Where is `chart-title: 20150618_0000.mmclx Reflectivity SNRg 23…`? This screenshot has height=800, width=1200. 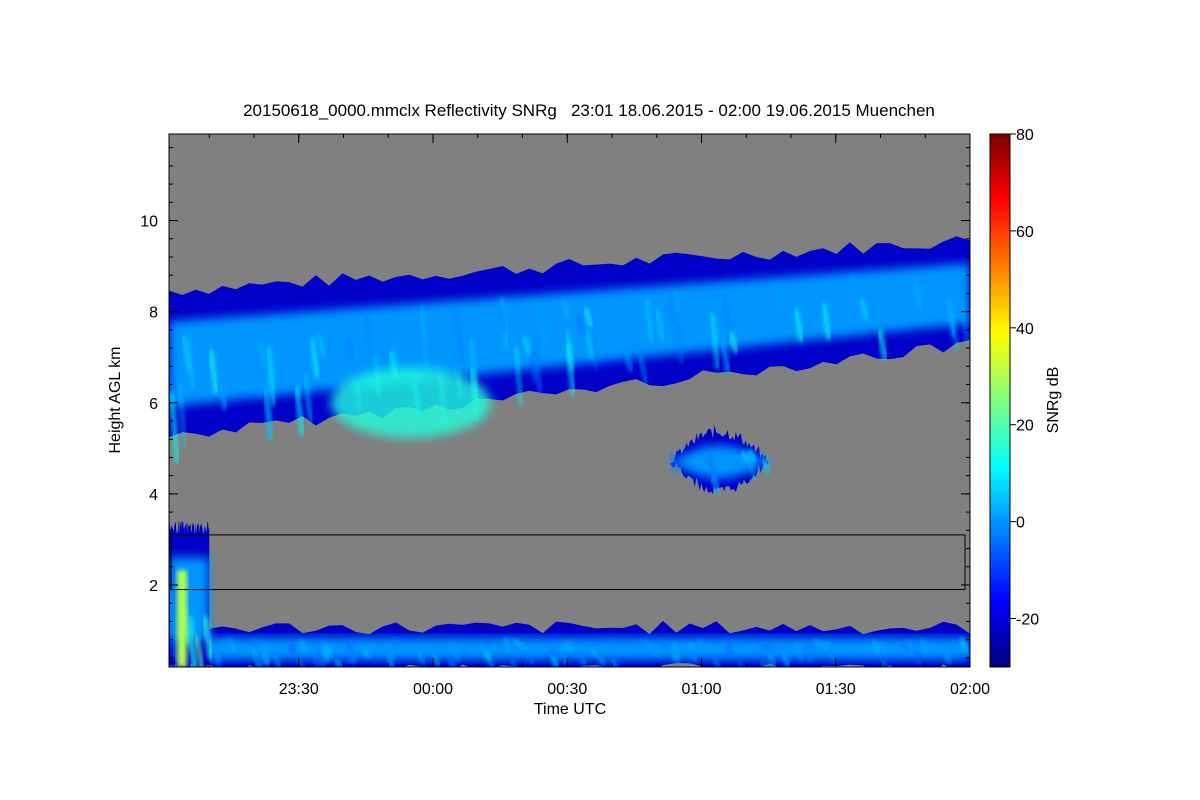 chart-title: 20150618_0000.mmclx Reflectivity SNRg 23… is located at coordinates (589, 110).